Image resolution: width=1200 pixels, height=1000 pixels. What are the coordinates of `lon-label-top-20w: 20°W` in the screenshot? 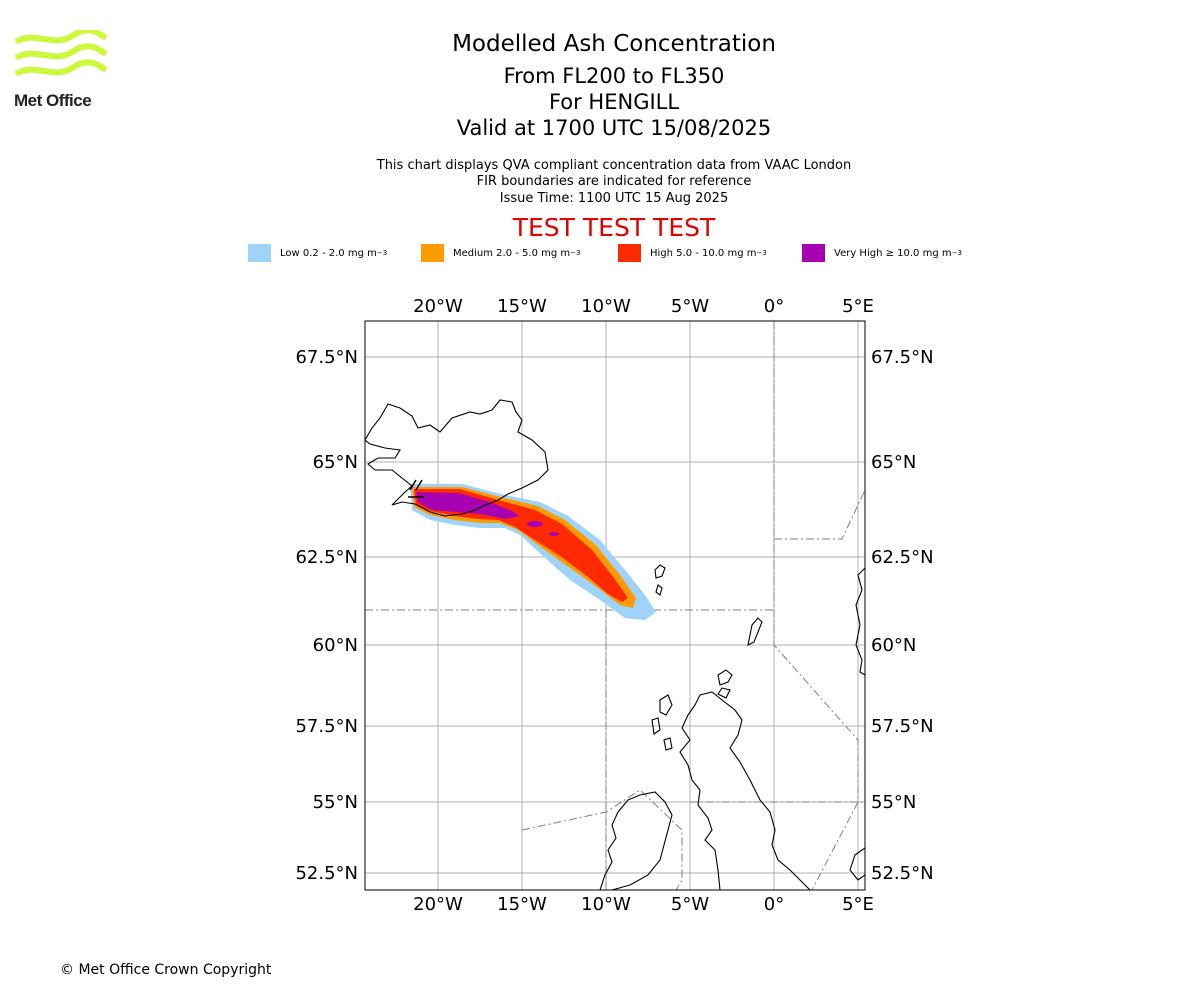 It's located at (438, 306).